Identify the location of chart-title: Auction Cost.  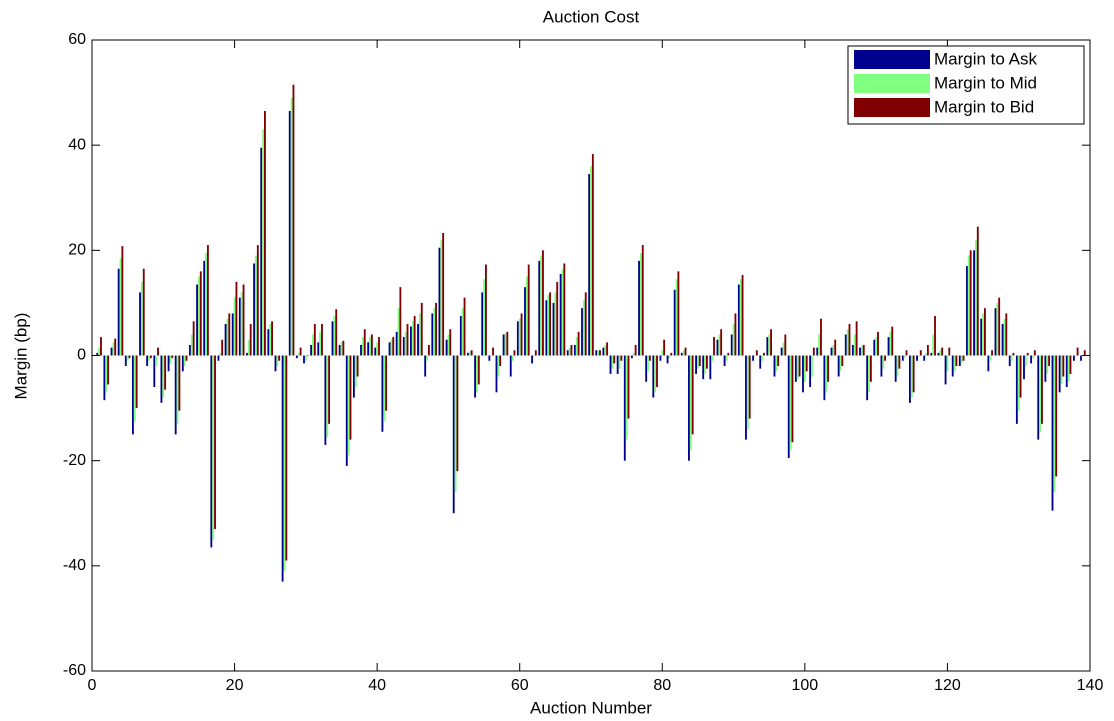
(591, 16).